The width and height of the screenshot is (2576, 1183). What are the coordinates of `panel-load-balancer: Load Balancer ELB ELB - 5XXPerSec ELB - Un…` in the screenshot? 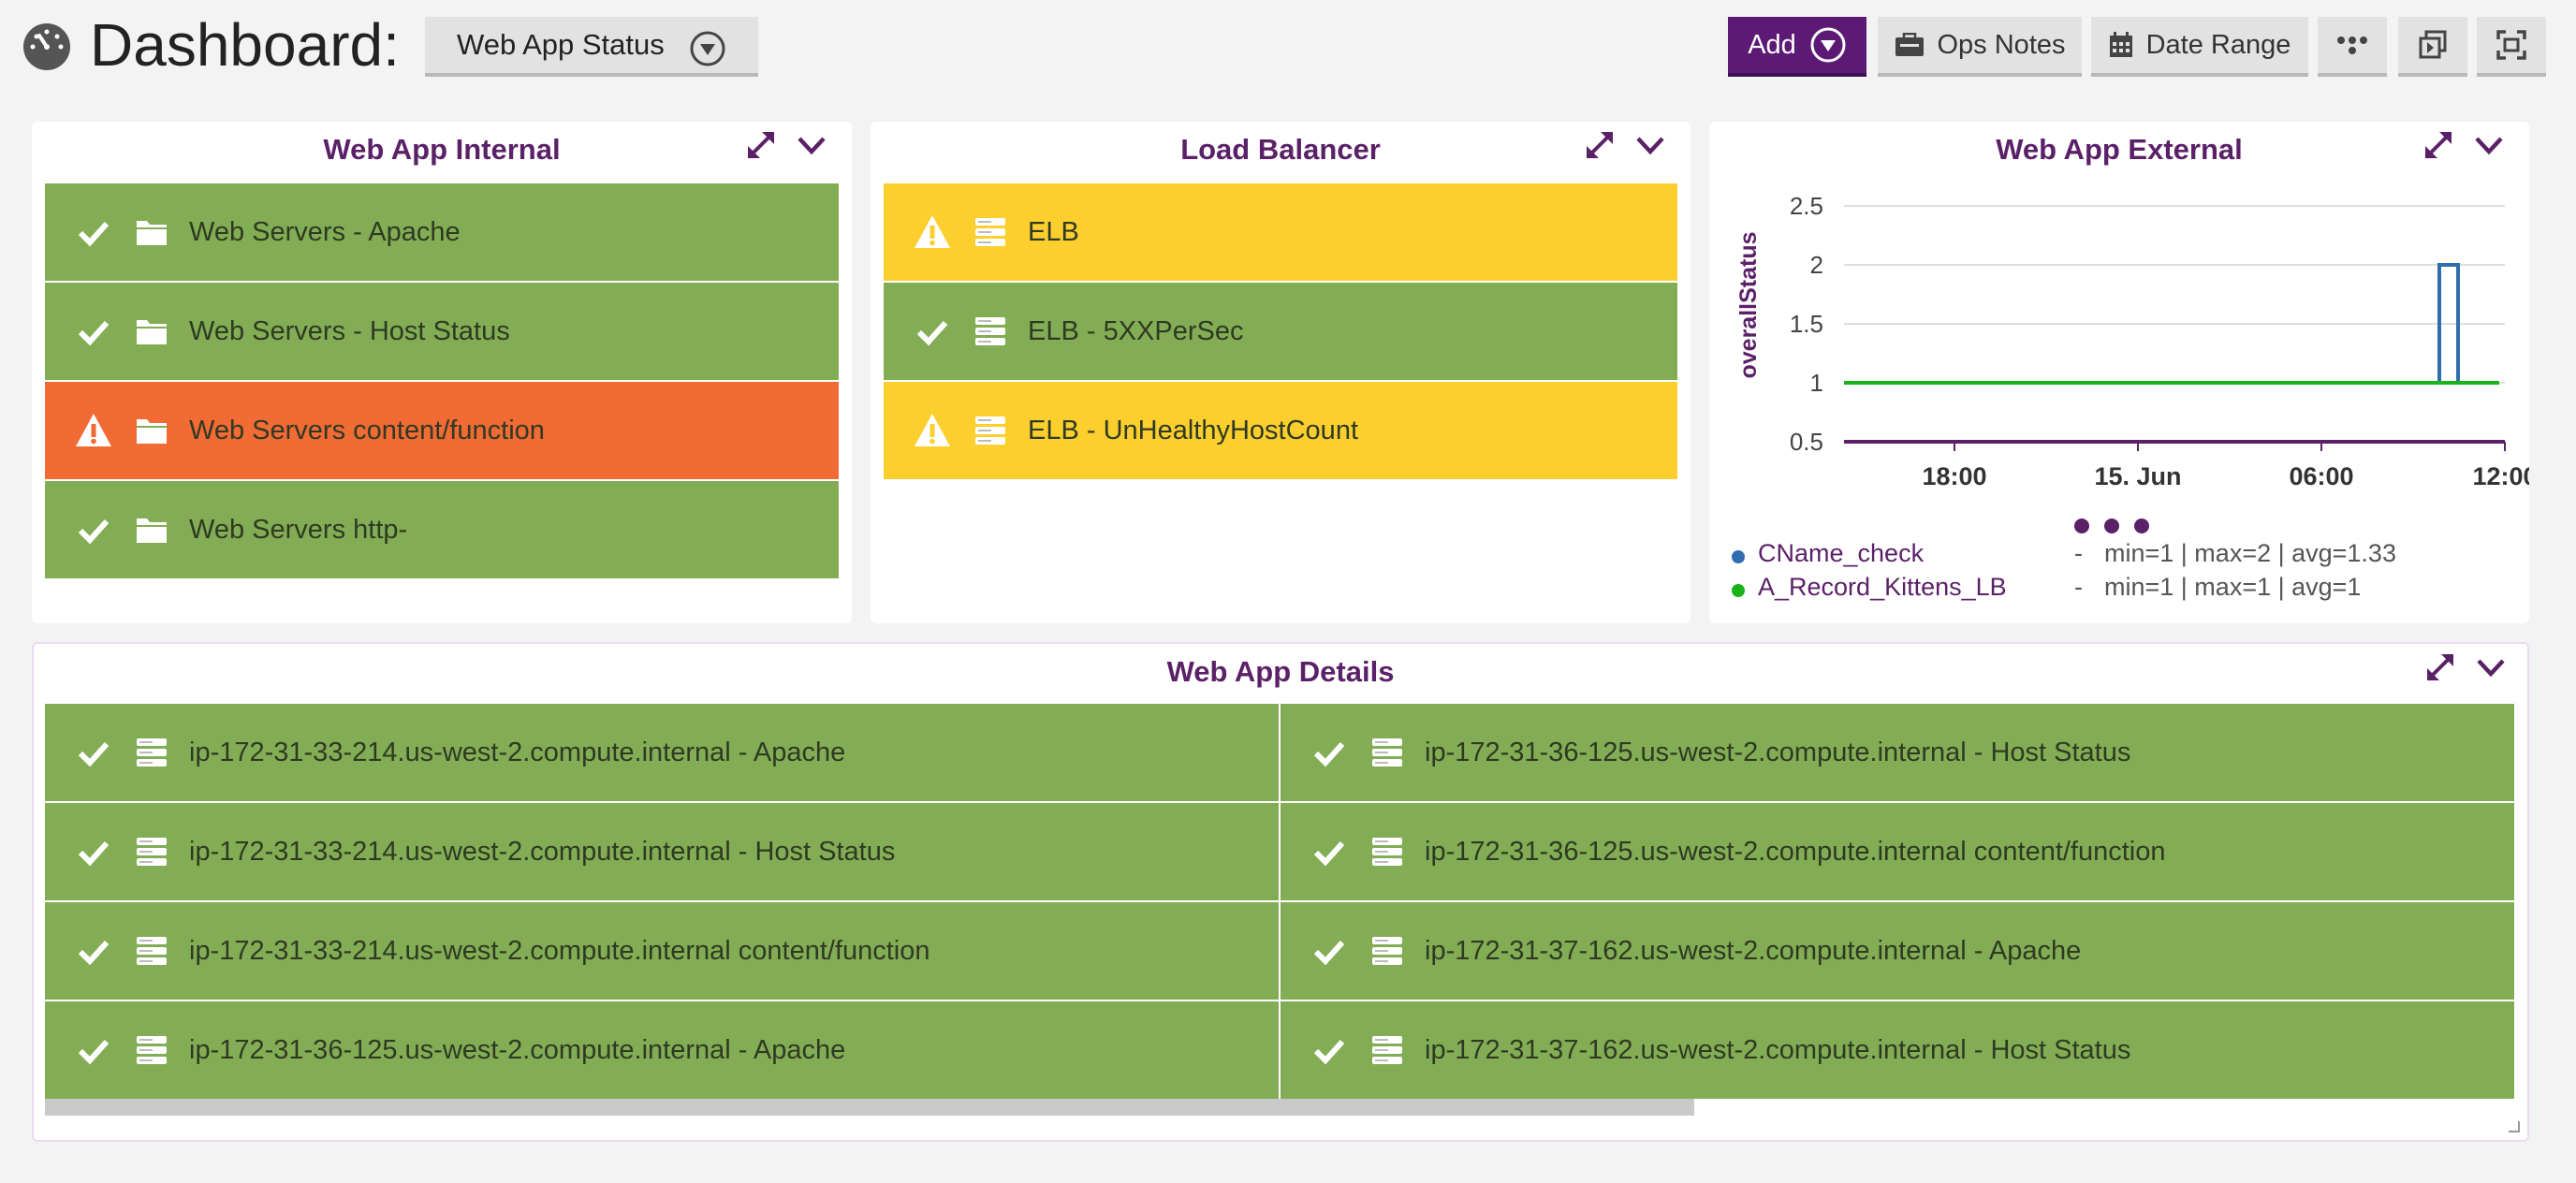 It's located at (1280, 372).